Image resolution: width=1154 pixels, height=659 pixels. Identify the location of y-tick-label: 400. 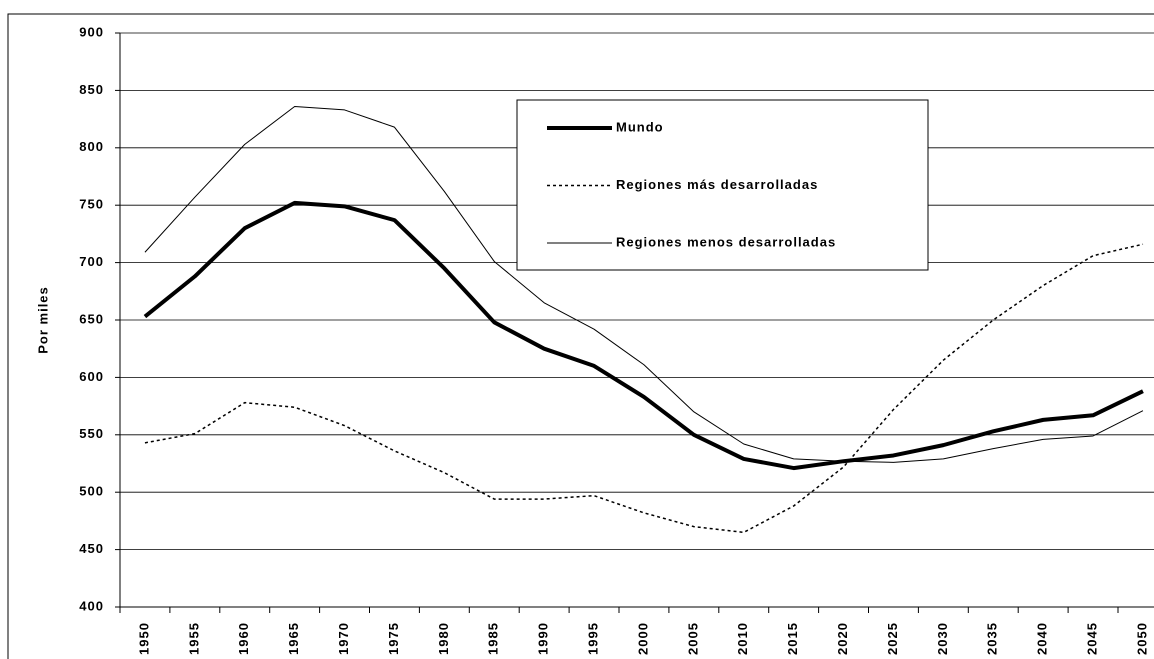
(91, 605).